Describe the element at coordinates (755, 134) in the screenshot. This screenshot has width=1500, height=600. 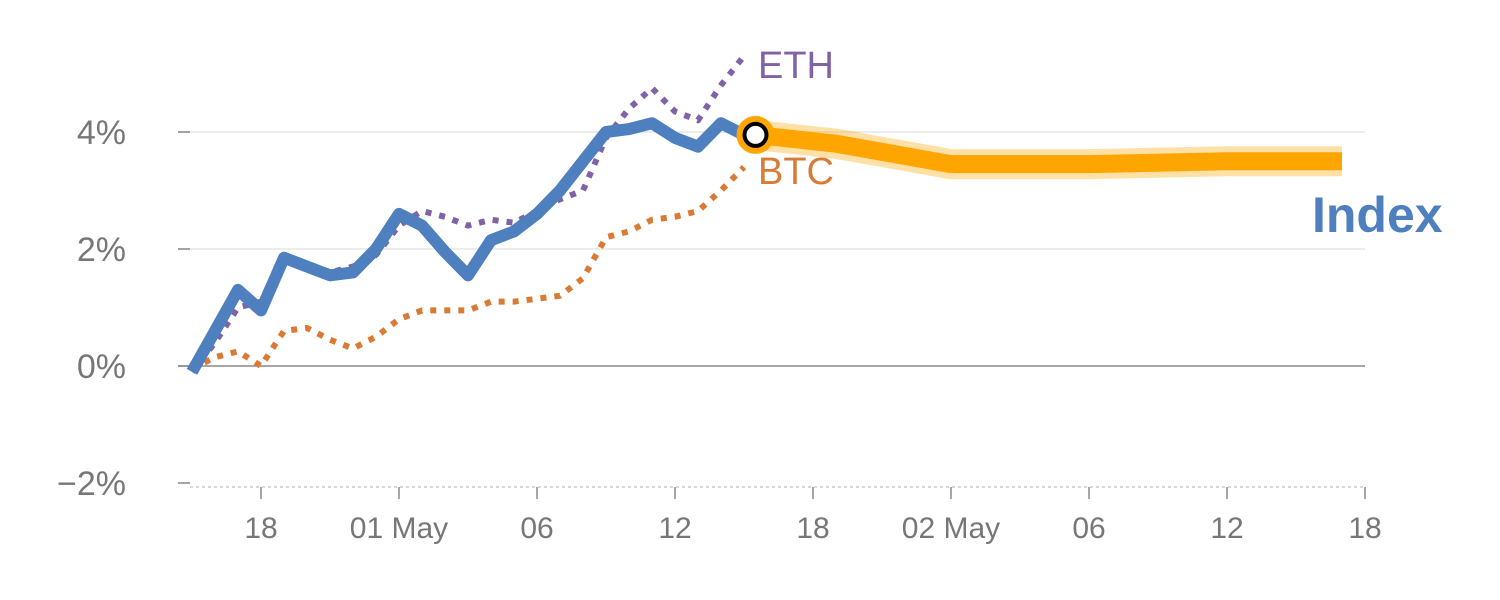
I see `current-value-marker` at that location.